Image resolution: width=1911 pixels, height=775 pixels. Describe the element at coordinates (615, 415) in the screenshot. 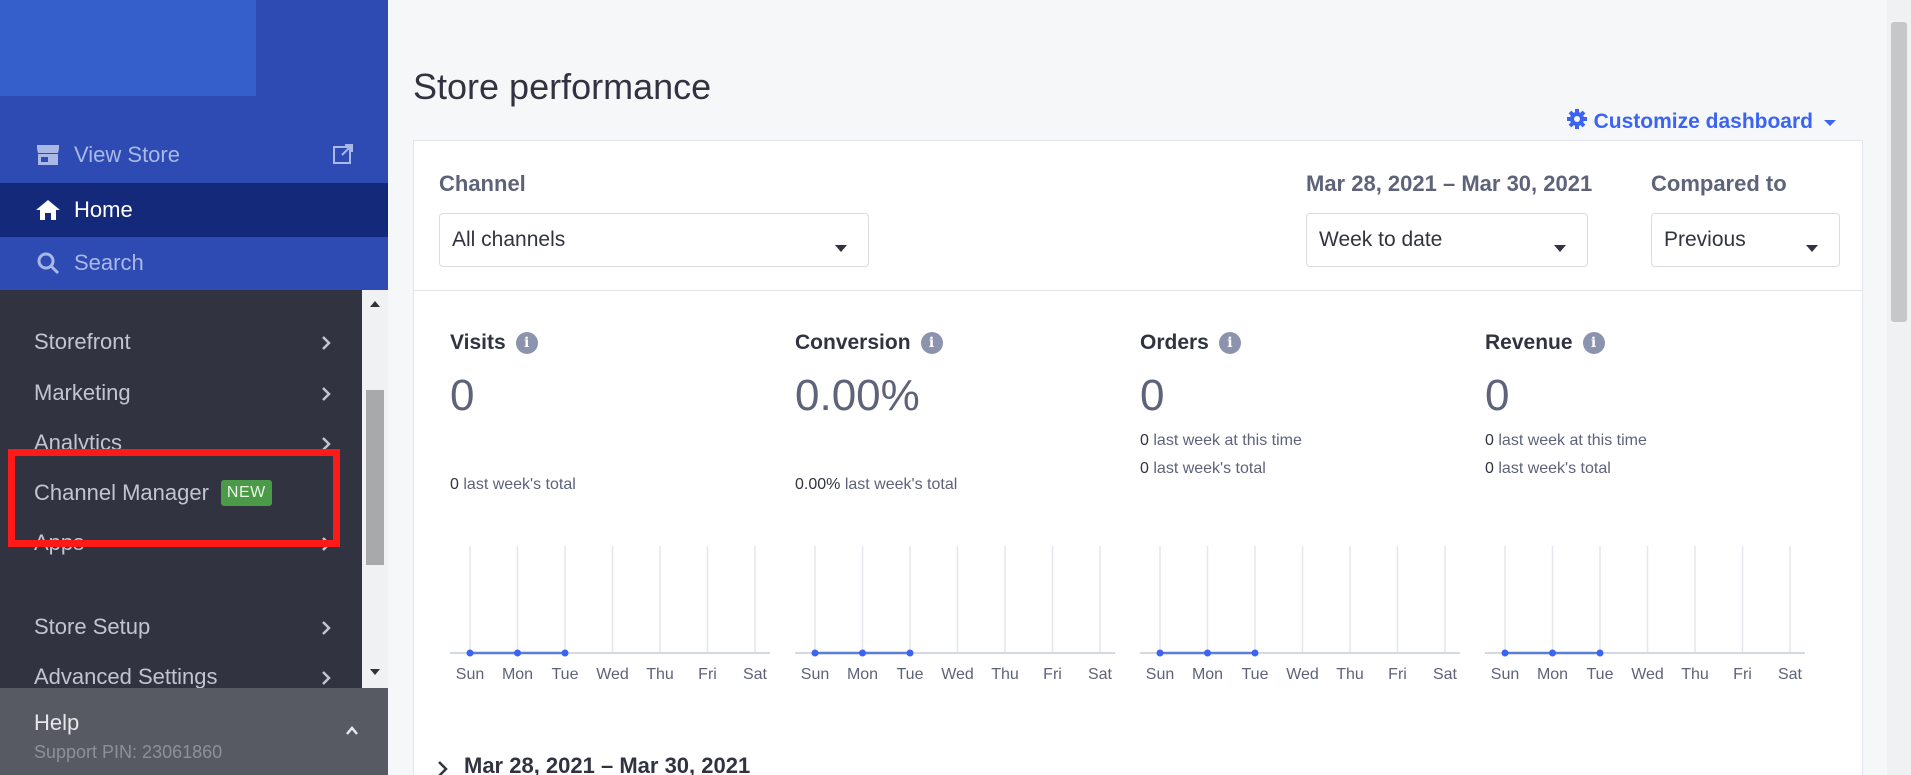

I see `metric-visits: Visits i 0 0 last week's total` at that location.